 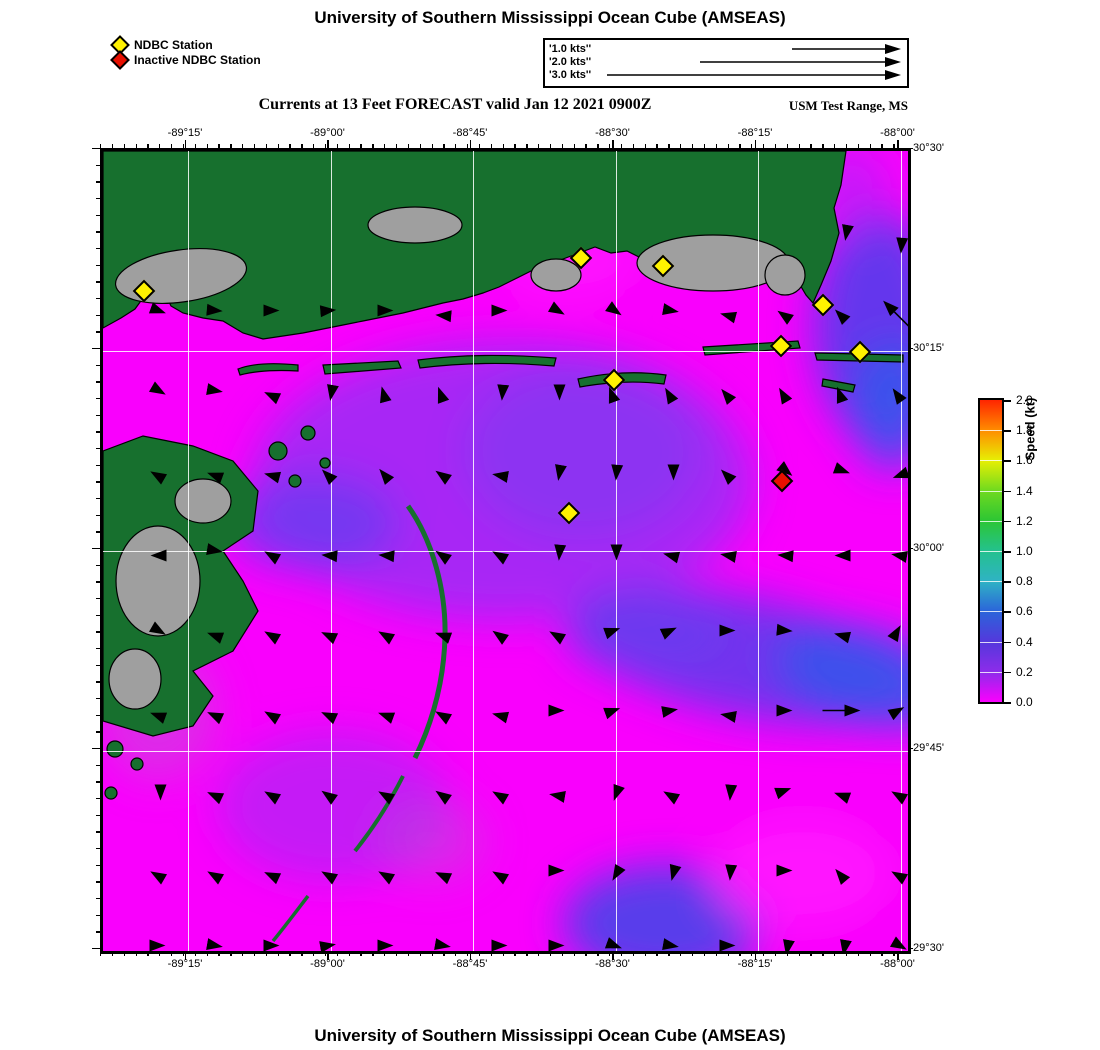 What do you see at coordinates (1024, 520) in the screenshot?
I see `colorbar-tick-label: 1.2` at bounding box center [1024, 520].